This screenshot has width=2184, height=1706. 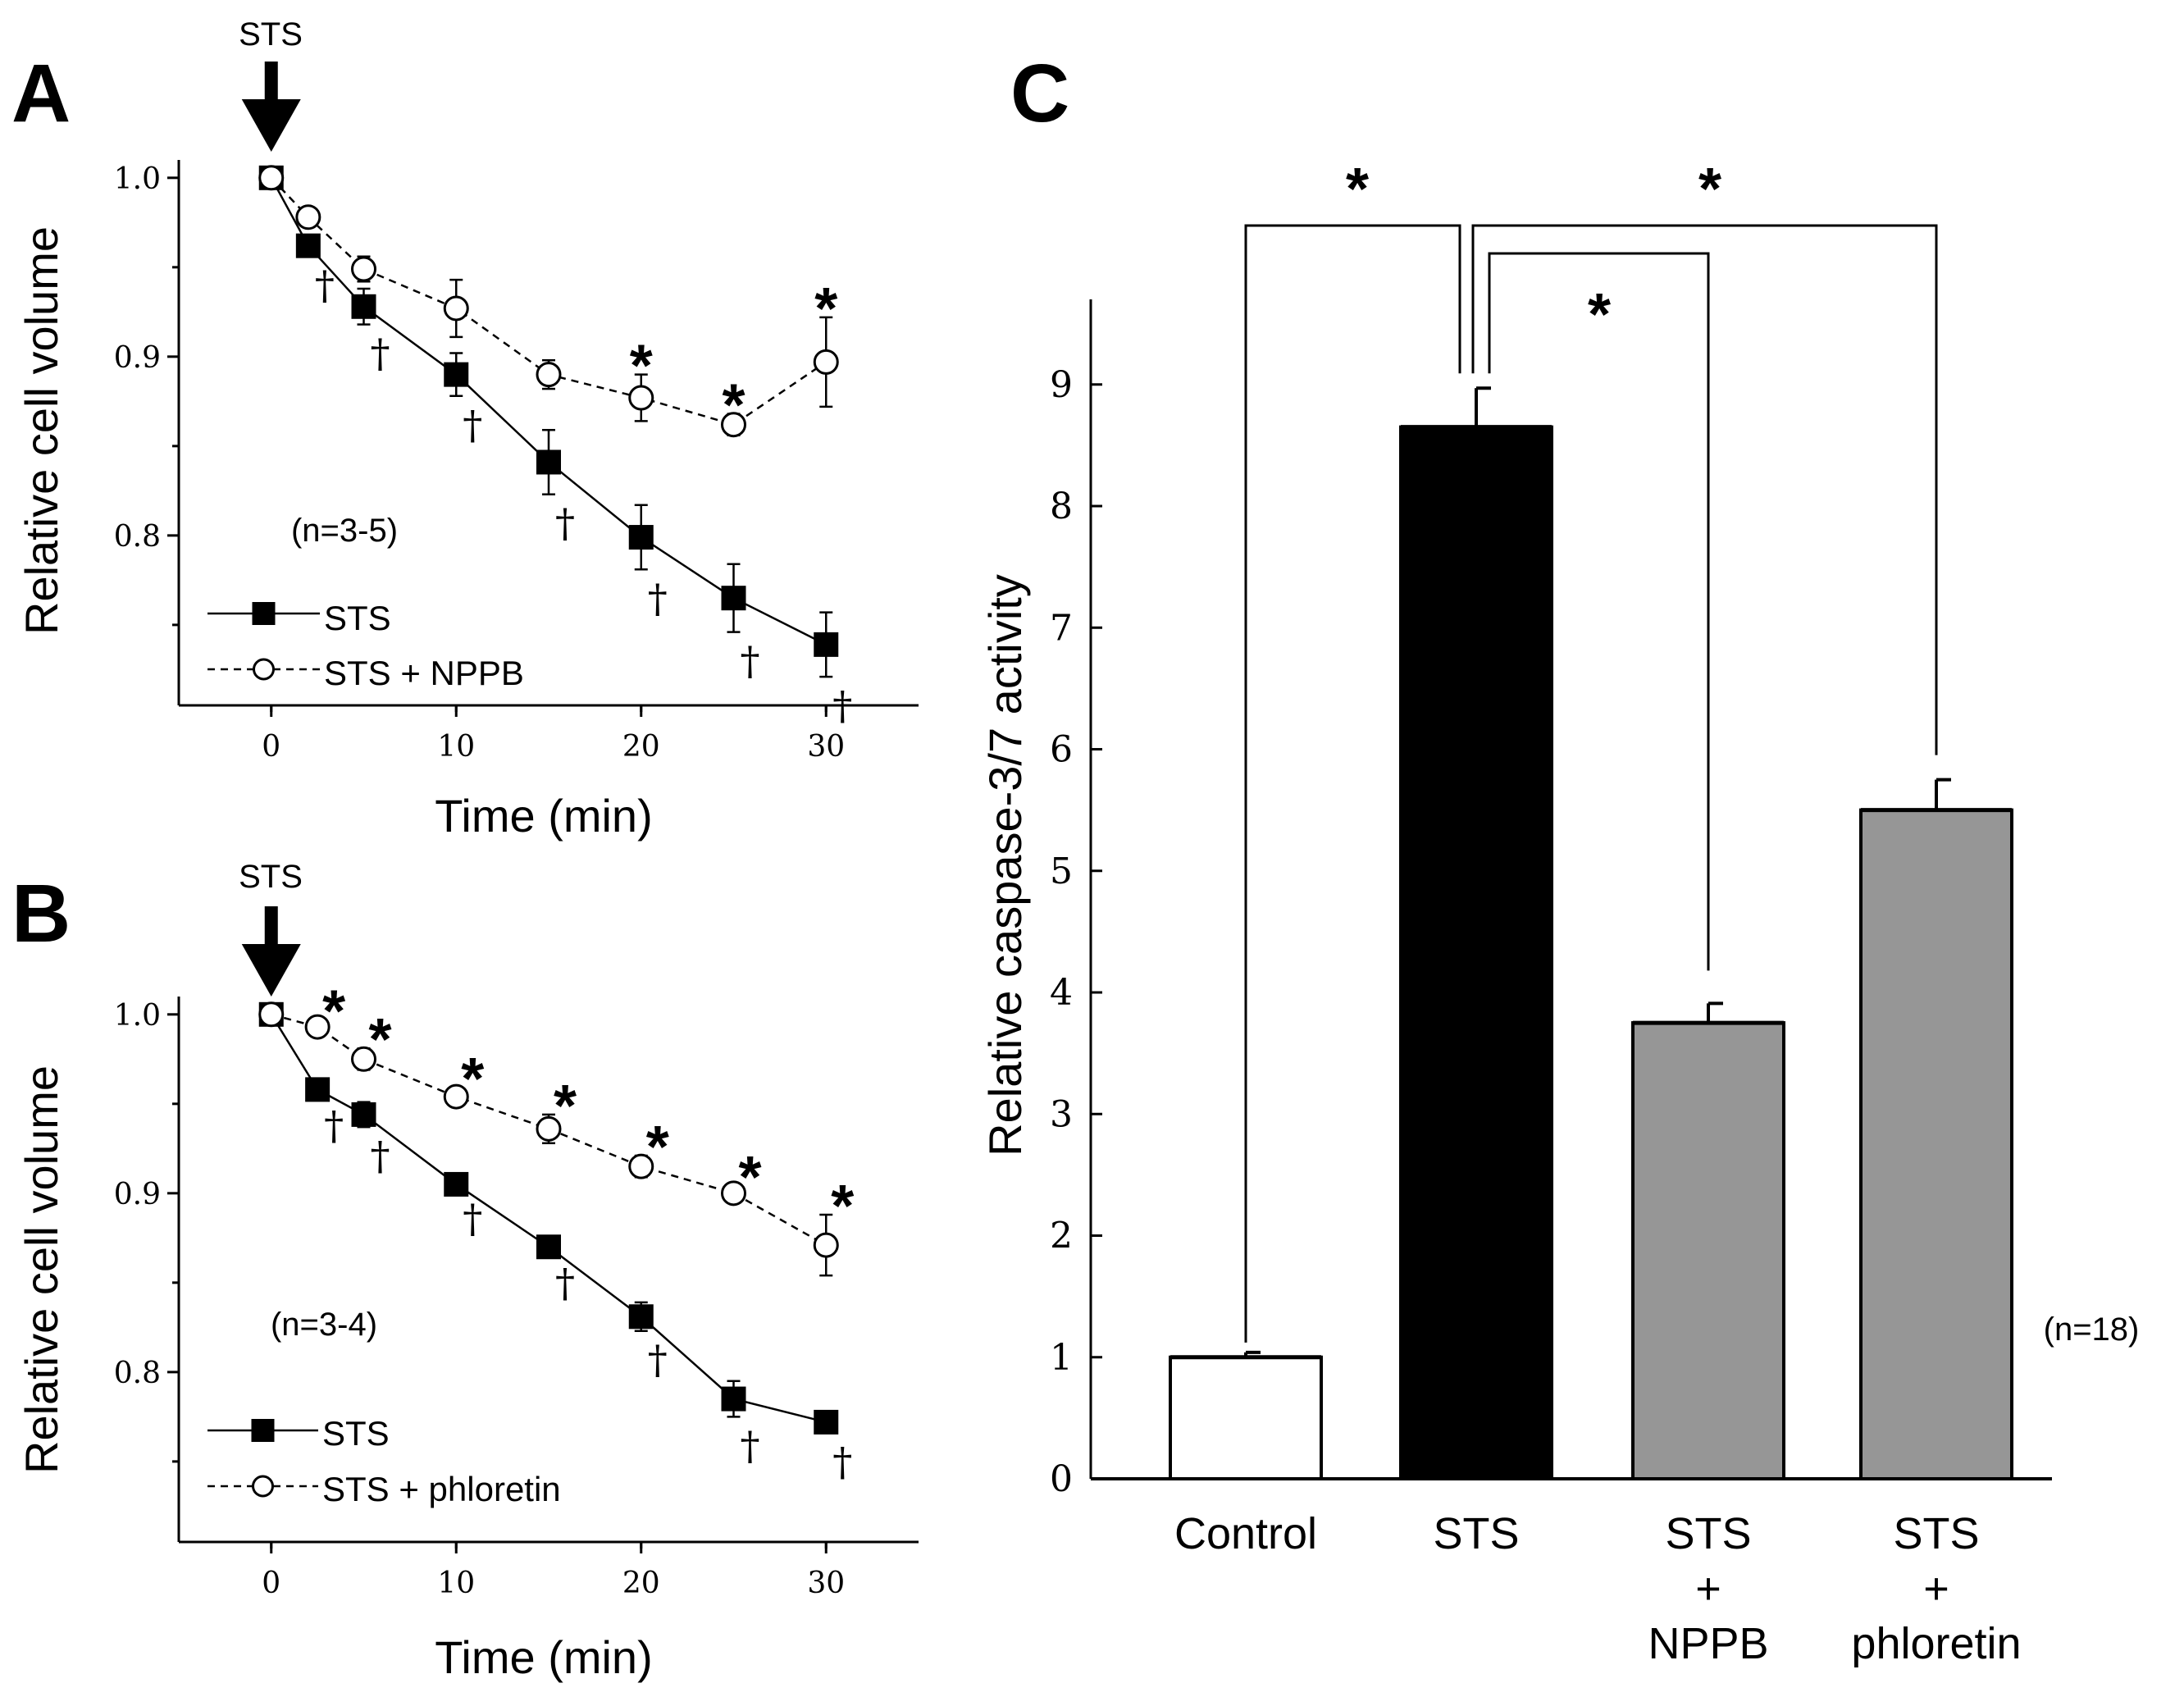 I want to click on panel-b-legend-label-sts: STS, so click(x=356, y=1433).